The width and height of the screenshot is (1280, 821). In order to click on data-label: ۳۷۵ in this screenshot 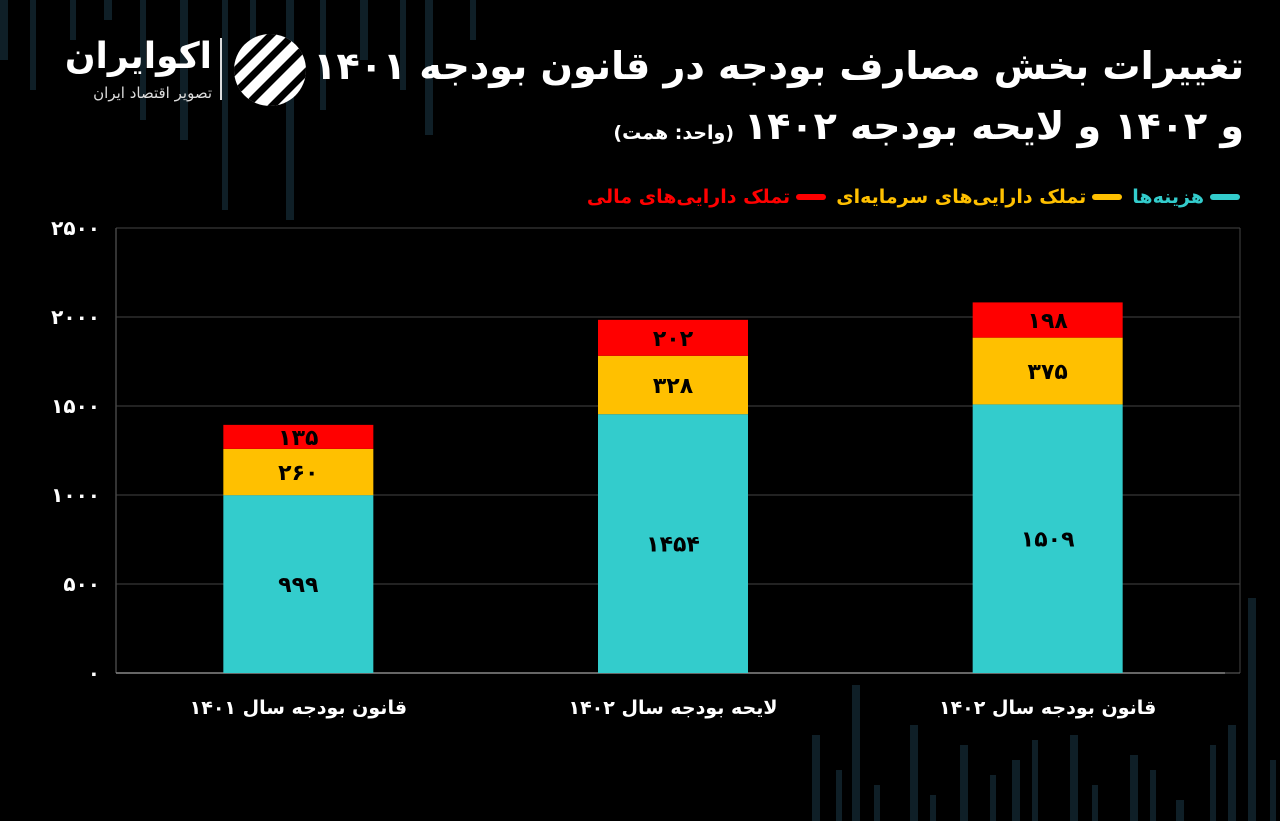, I will do `click(1048, 372)`.